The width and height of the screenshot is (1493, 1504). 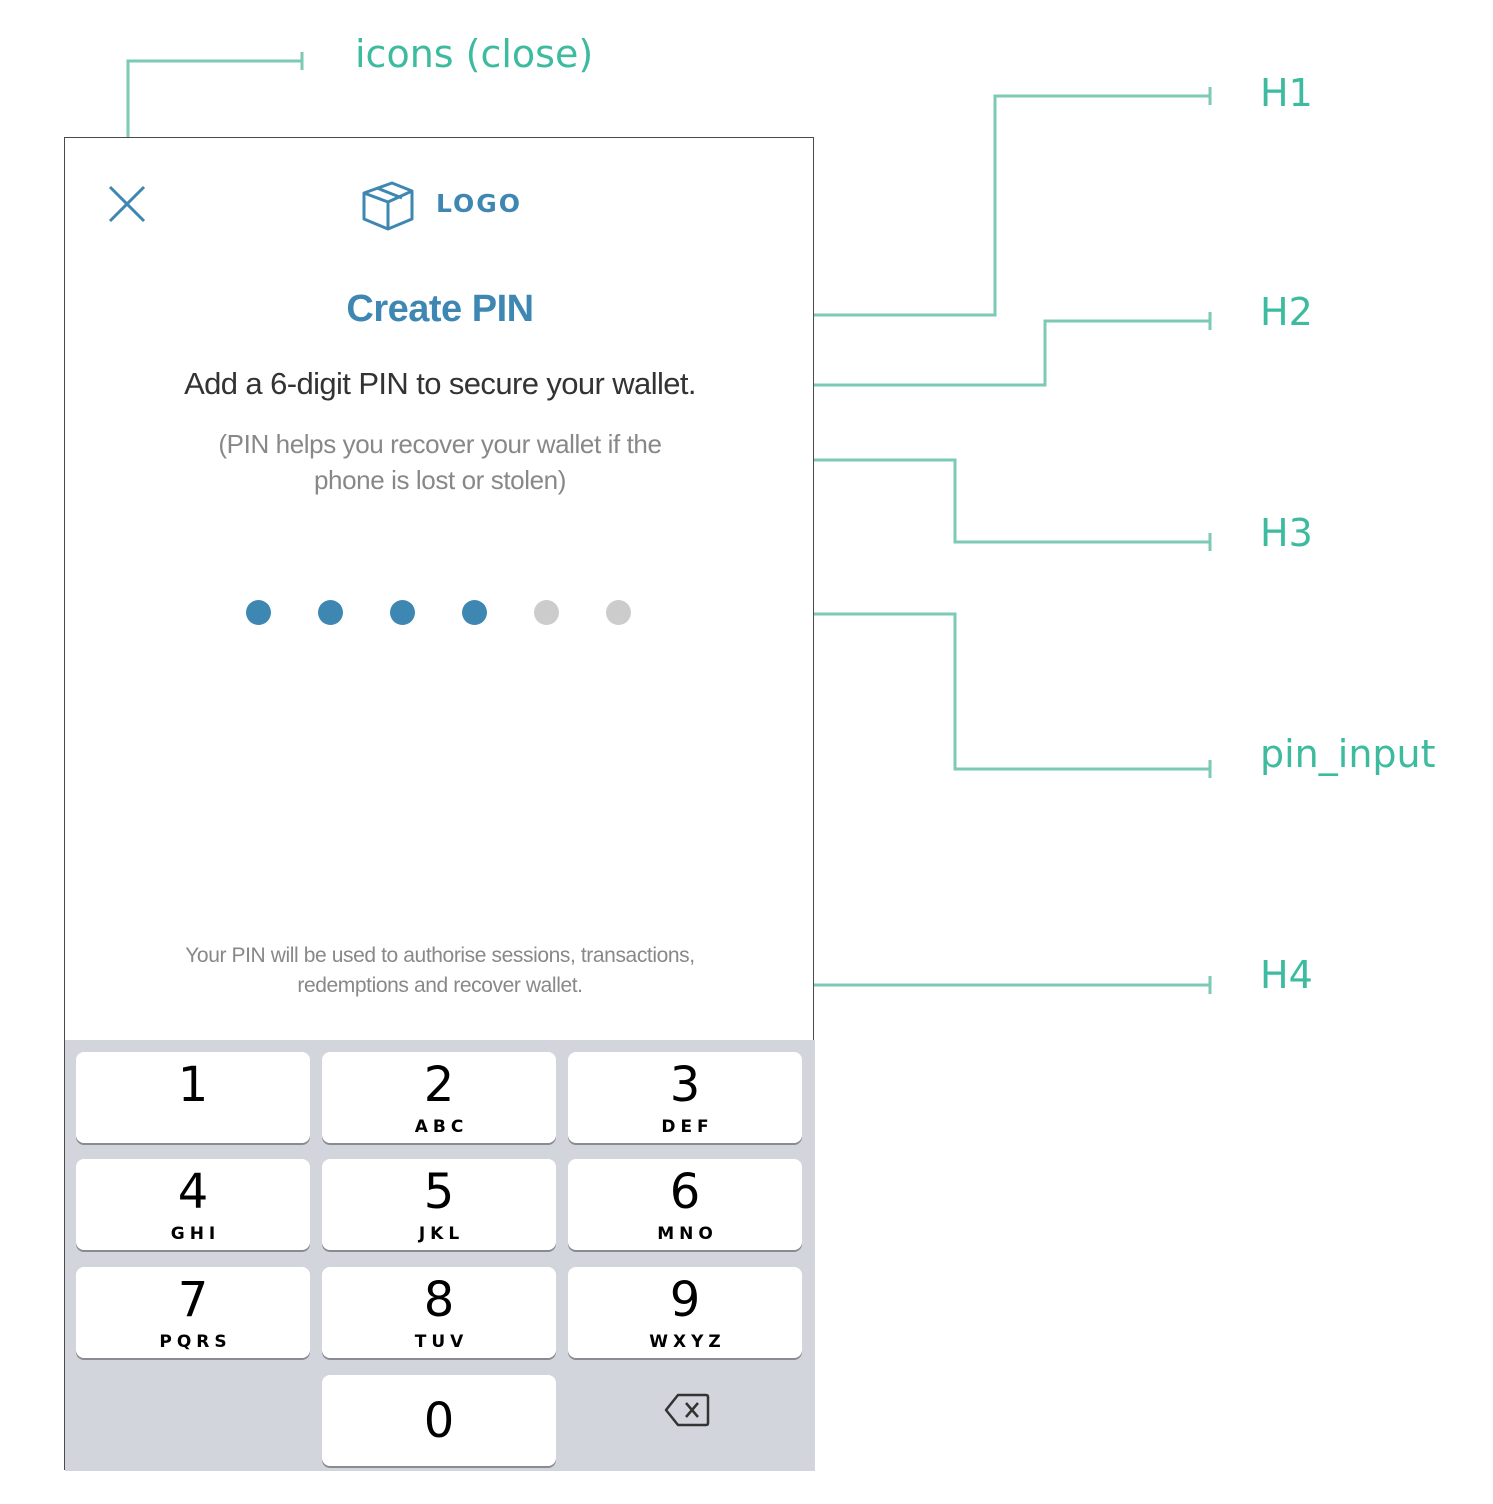 What do you see at coordinates (1286, 93) in the screenshot?
I see `h1-annotation-label: H1` at bounding box center [1286, 93].